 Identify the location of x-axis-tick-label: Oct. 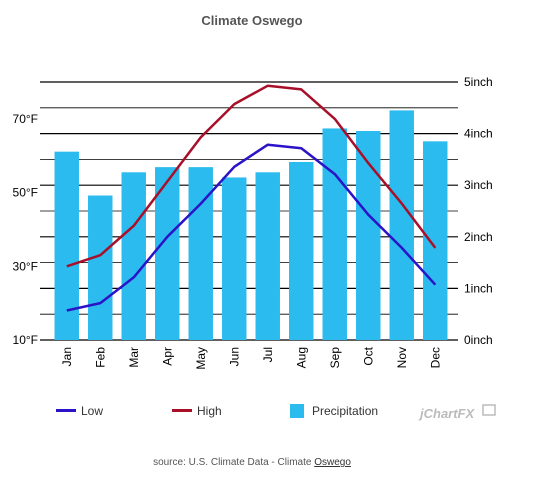
(368, 355).